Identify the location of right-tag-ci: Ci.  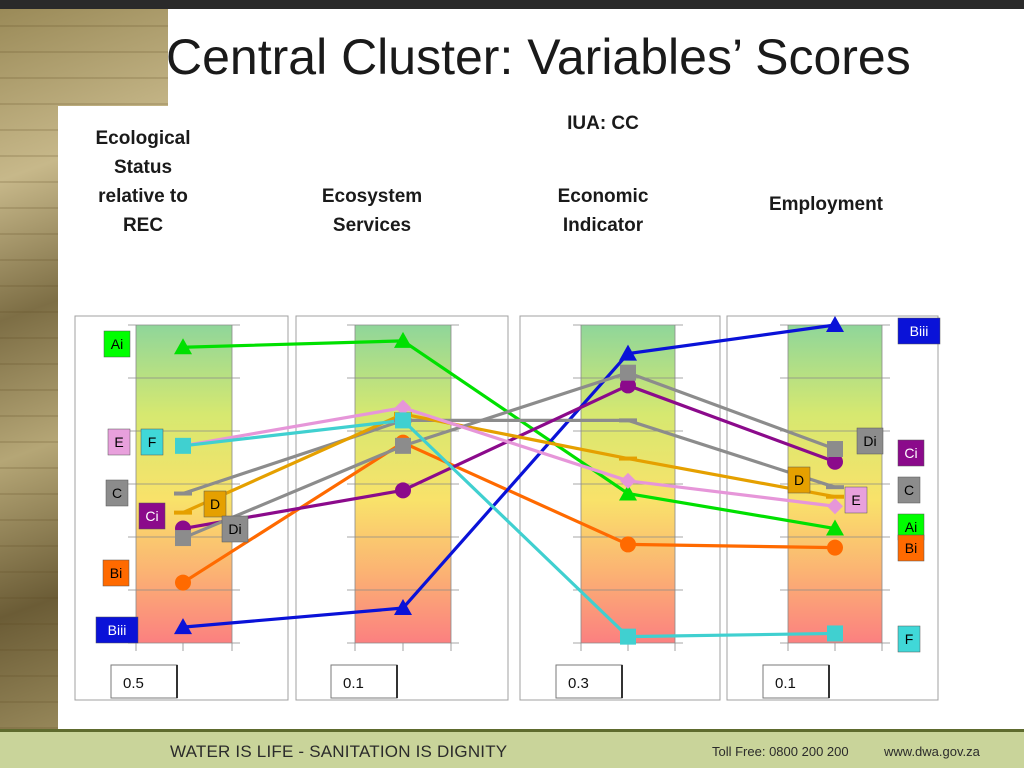
(910, 453).